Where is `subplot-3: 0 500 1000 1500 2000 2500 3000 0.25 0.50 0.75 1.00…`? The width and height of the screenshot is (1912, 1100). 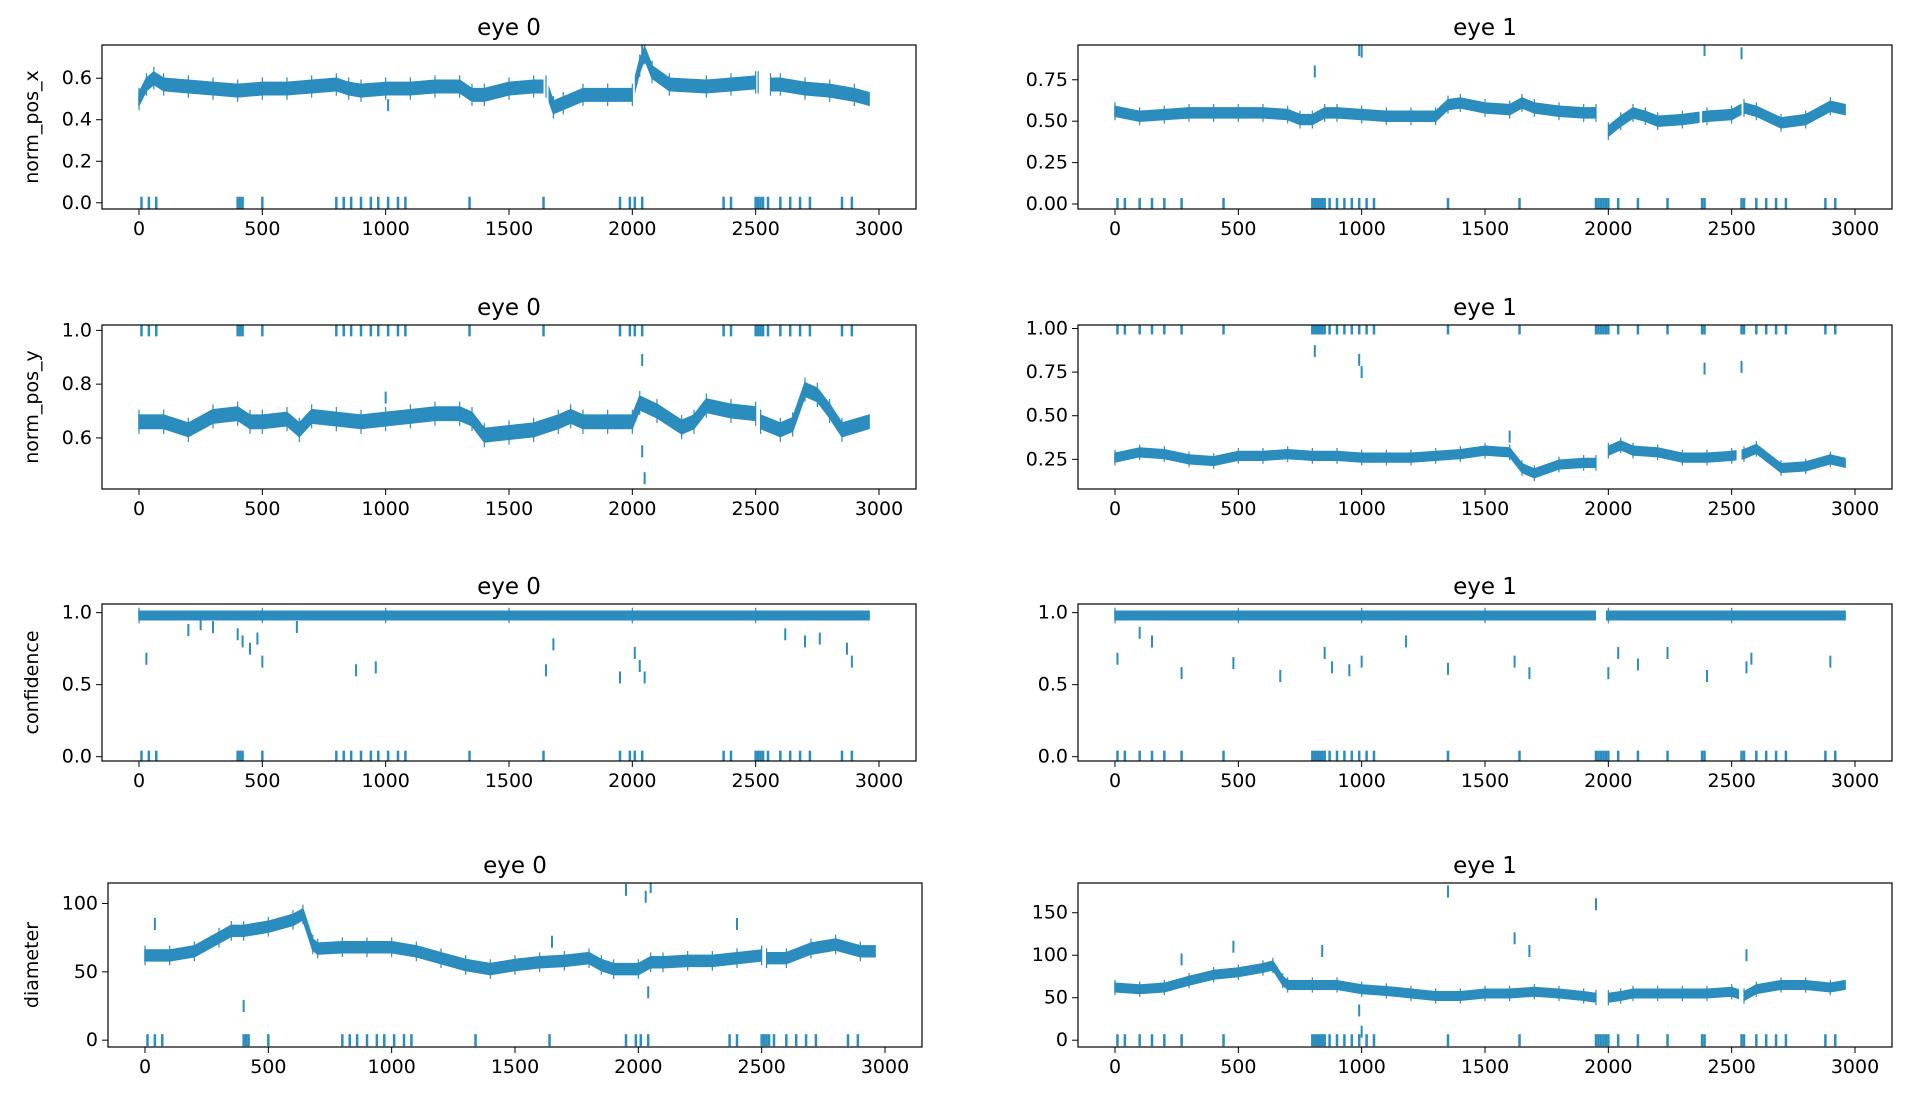 subplot-3: 0 500 1000 1500 2000 2500 3000 0.25 0.50 0.75 1.00… is located at coordinates (1459, 407).